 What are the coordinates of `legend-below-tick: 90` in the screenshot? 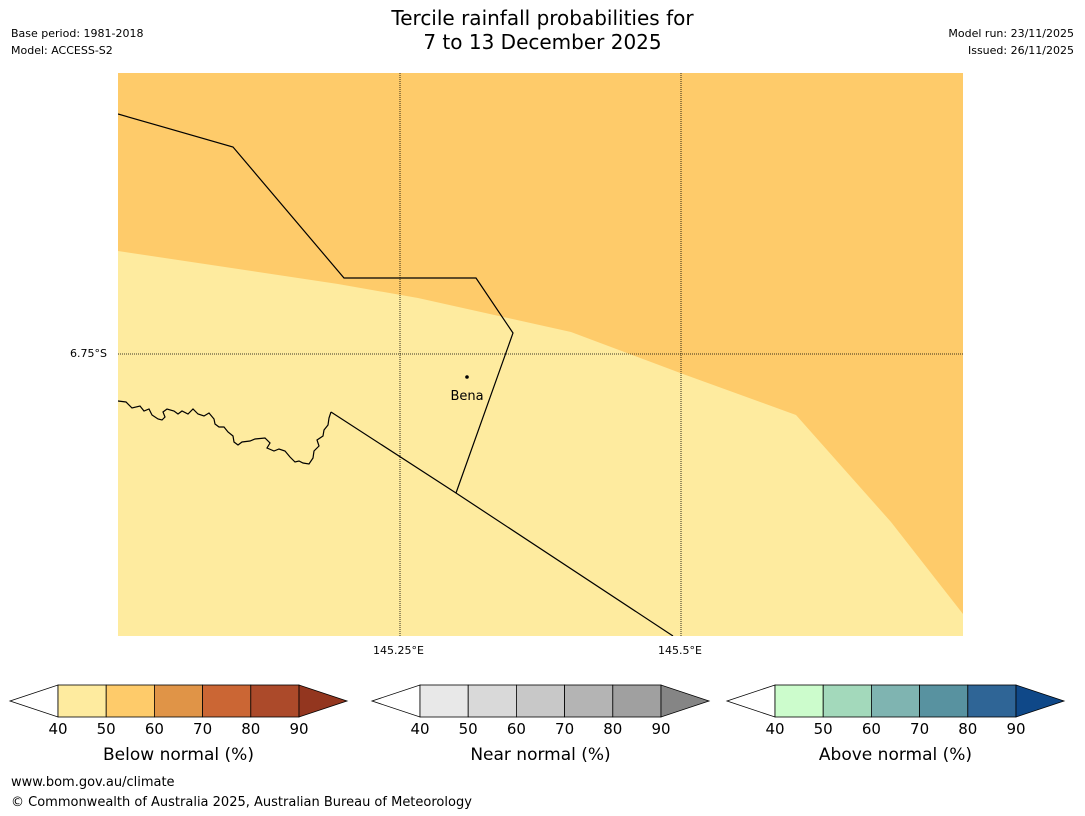 It's located at (298, 729).